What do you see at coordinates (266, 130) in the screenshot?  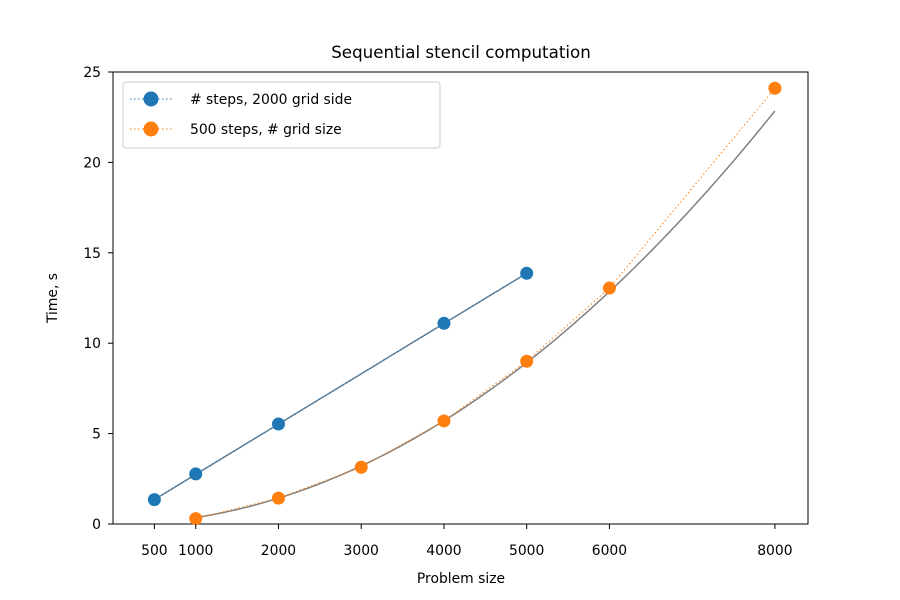 I see `legend-label-series-2: 500 steps, # grid size` at bounding box center [266, 130].